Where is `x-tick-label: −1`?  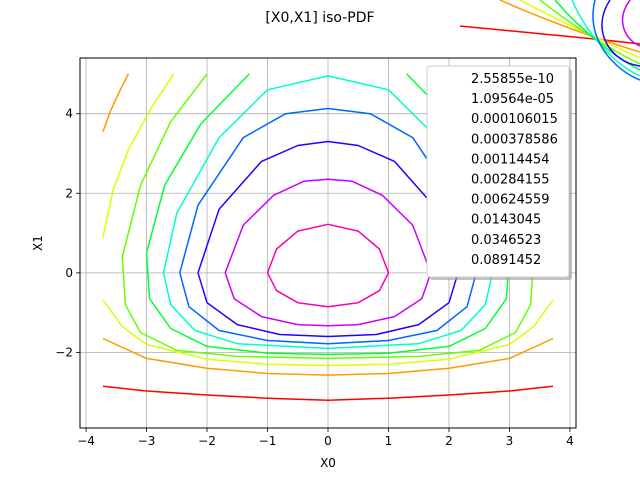
x-tick-label: −1 is located at coordinates (268, 441).